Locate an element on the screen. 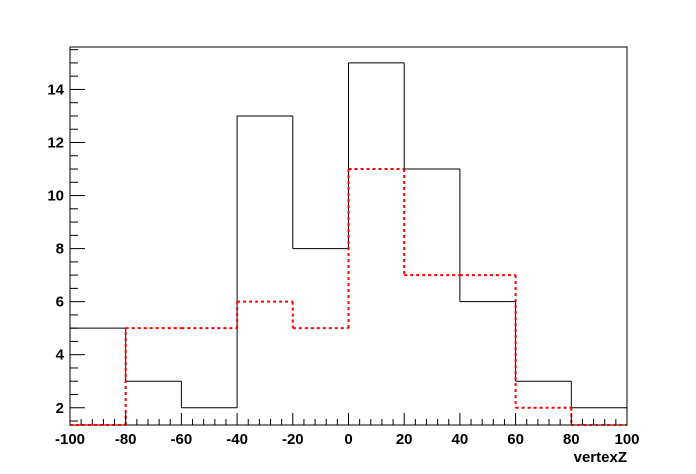 This screenshot has height=474, width=696. x-tick-label: 20 is located at coordinates (404, 439).